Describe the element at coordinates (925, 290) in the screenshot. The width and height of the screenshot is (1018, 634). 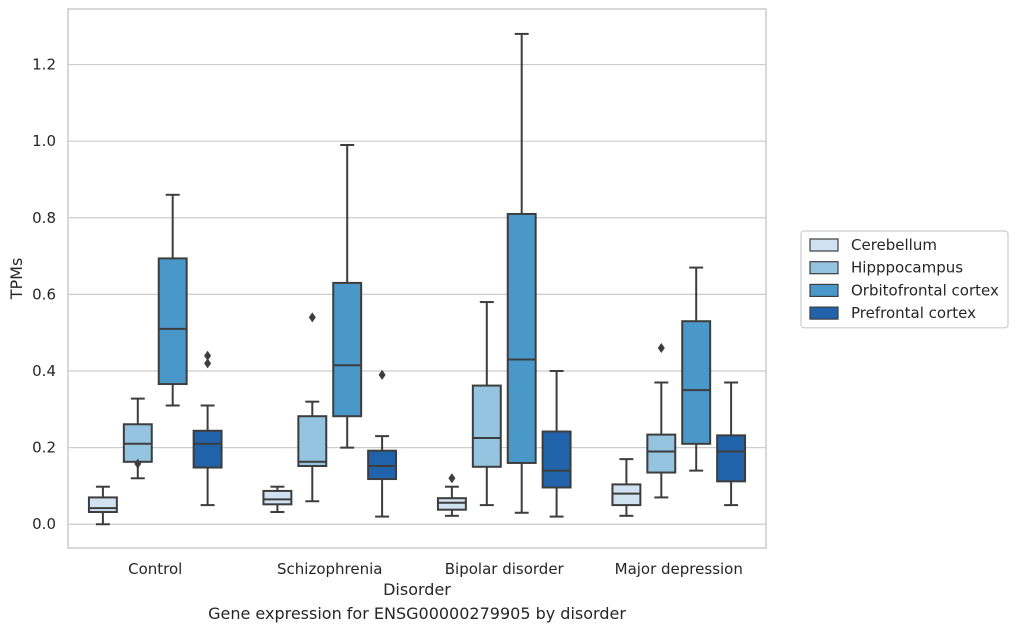
I see `legend-label: Orbitofrontal cortex` at that location.